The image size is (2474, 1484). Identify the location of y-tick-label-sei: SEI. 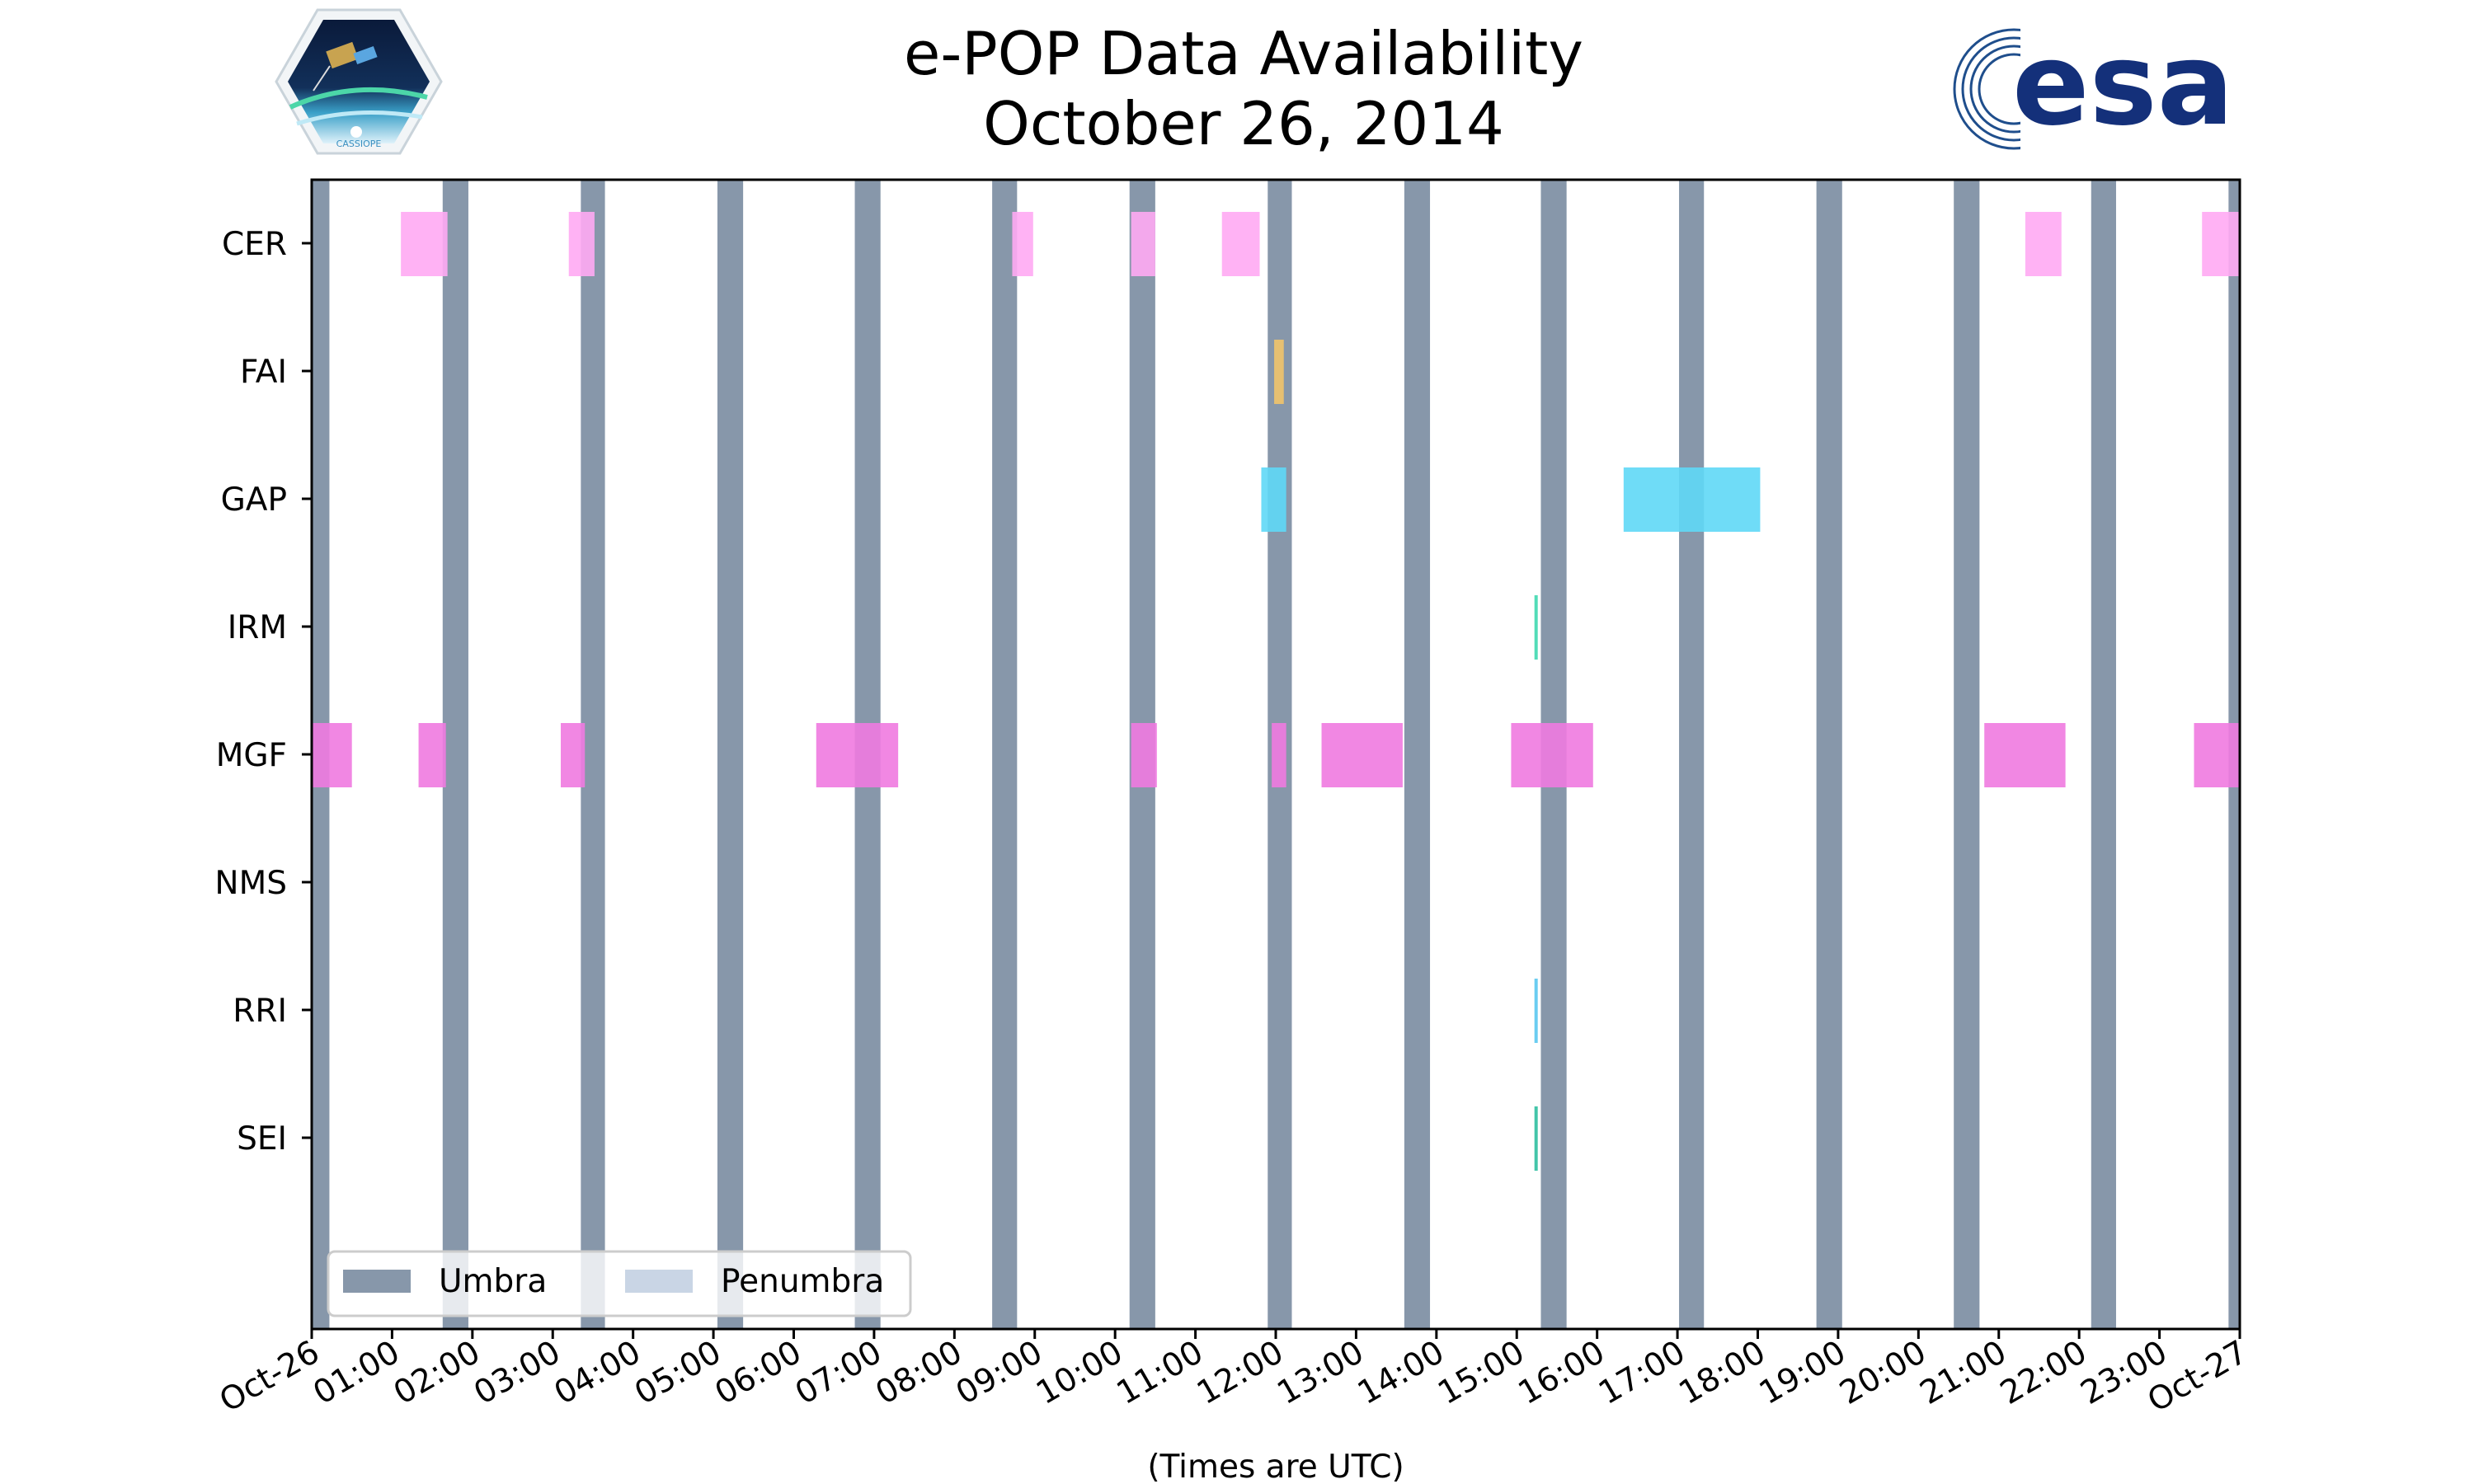
(262, 1139).